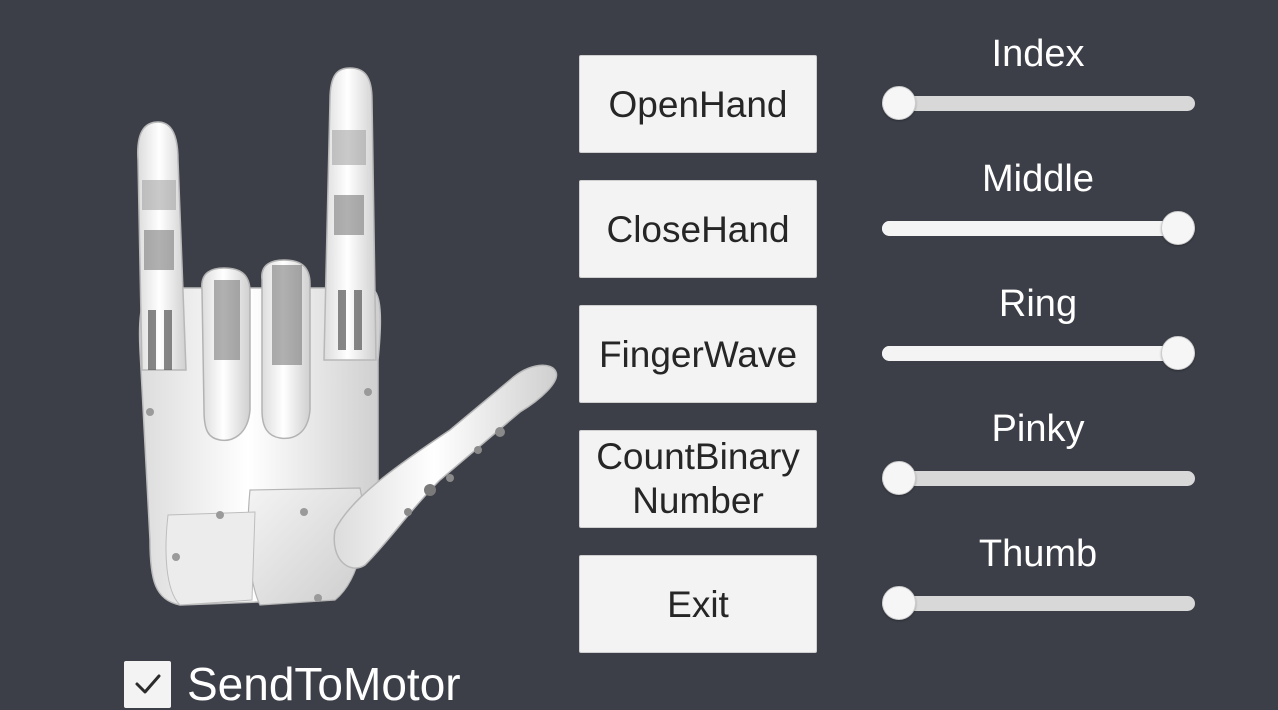 This screenshot has height=710, width=1278. I want to click on pinky-slider, so click(1038, 478).